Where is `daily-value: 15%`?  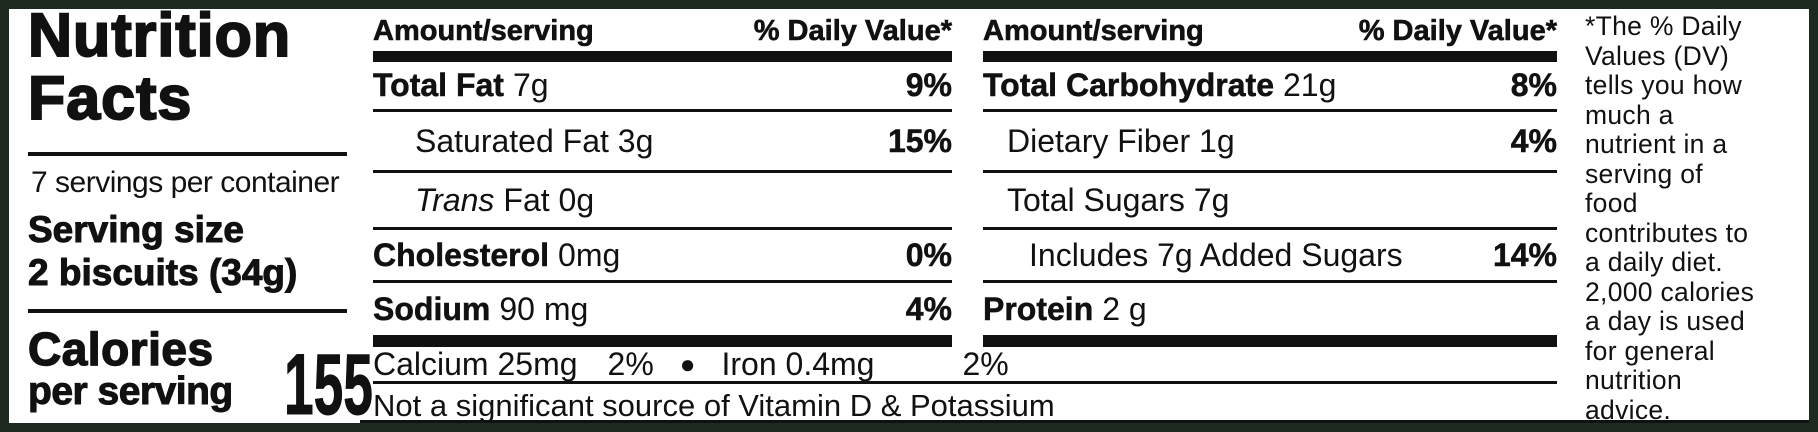 daily-value: 15% is located at coordinates (920, 140).